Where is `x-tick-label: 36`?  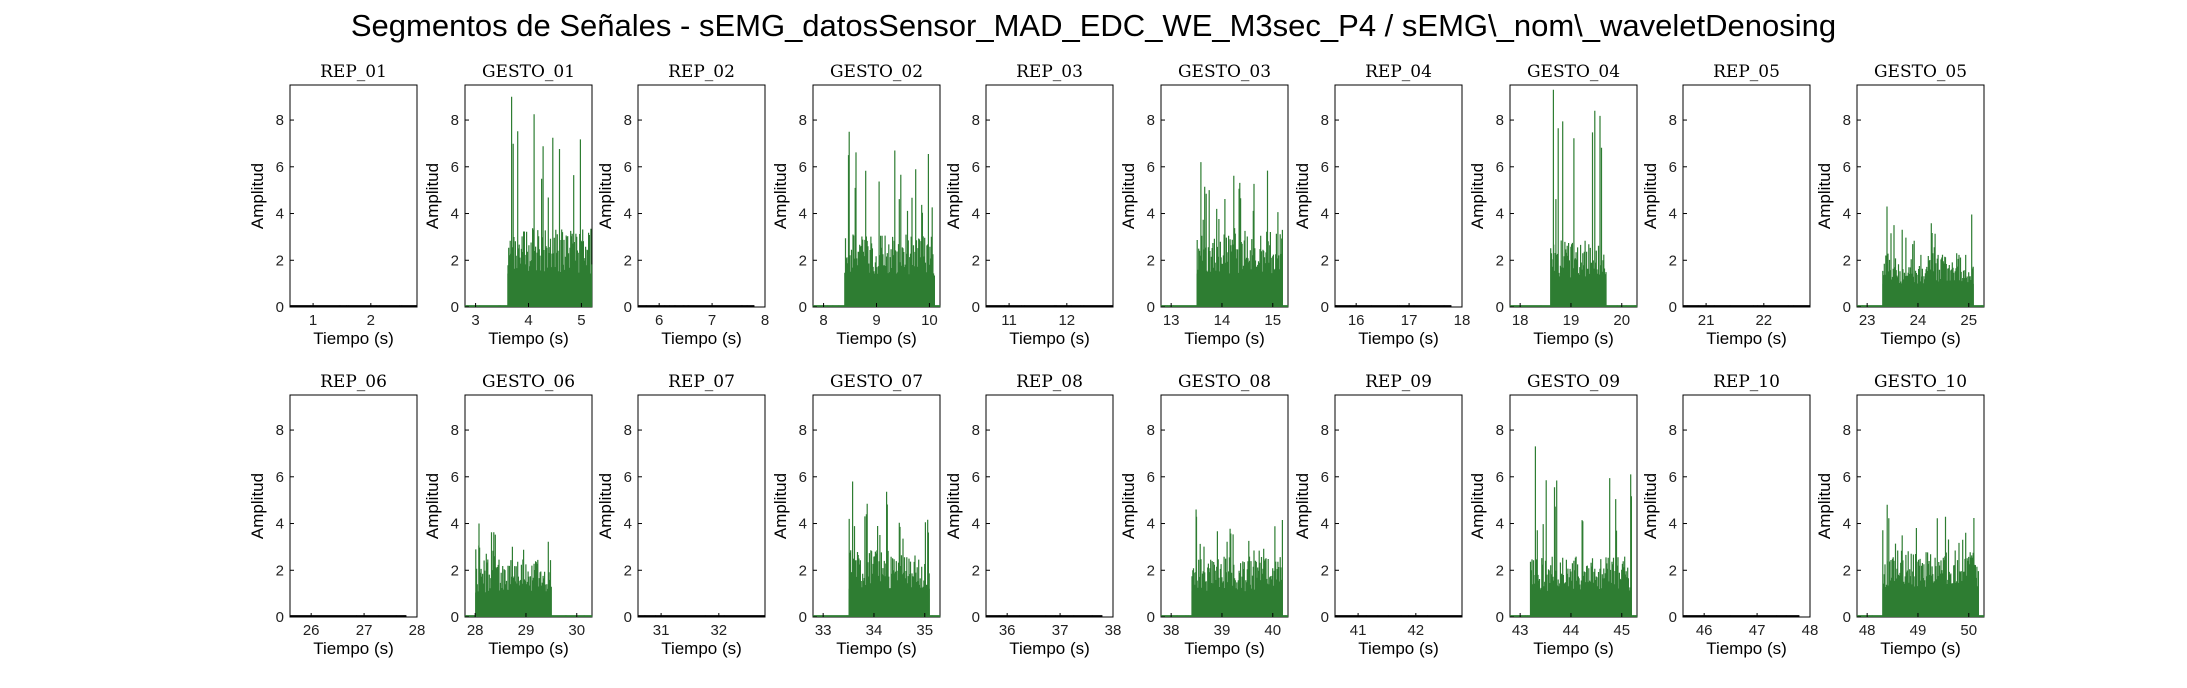 x-tick-label: 36 is located at coordinates (1007, 630).